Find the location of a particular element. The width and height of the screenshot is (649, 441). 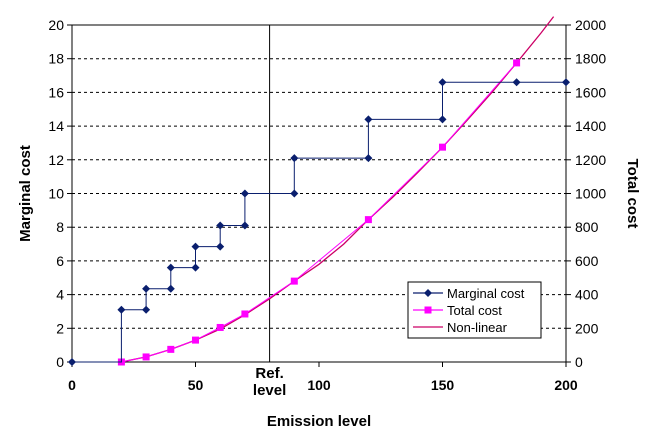

legend-label: Marginal cost is located at coordinates (486, 293).